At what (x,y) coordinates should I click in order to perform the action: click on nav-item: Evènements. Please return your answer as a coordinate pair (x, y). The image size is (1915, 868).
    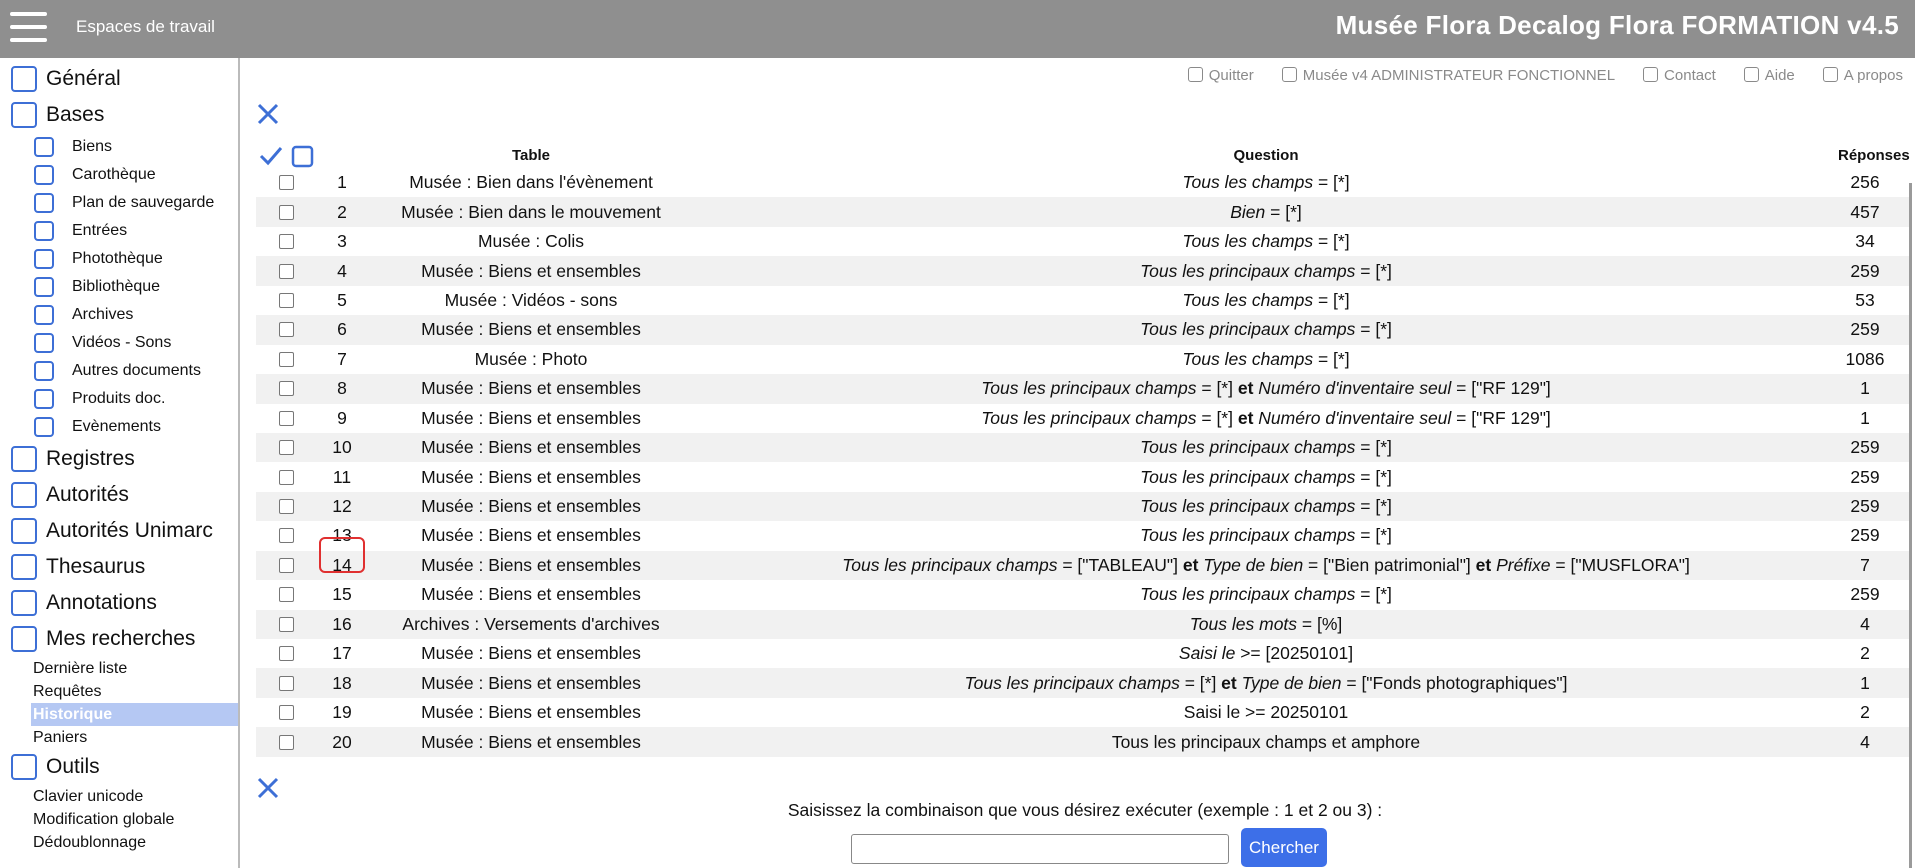
    Looking at the image, I should click on (119, 427).